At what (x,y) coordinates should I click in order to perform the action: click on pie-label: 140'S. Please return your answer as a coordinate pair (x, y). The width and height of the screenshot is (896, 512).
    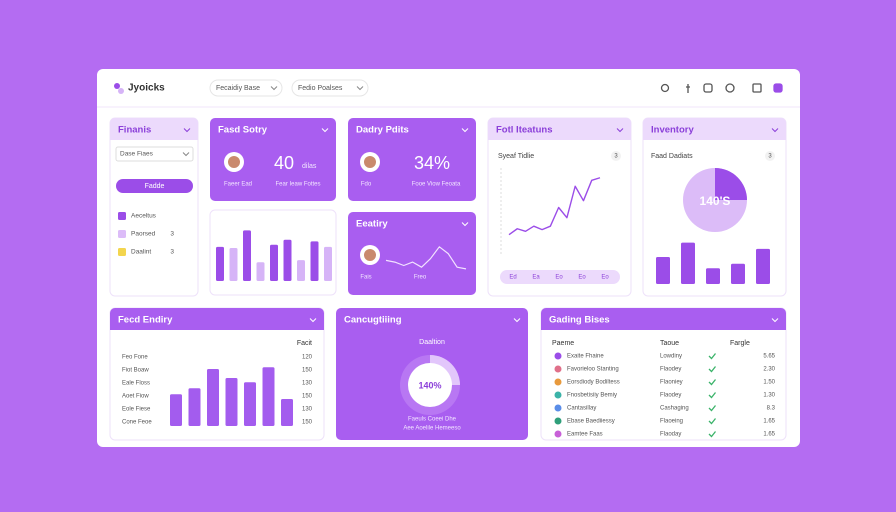
    Looking at the image, I should click on (715, 201).